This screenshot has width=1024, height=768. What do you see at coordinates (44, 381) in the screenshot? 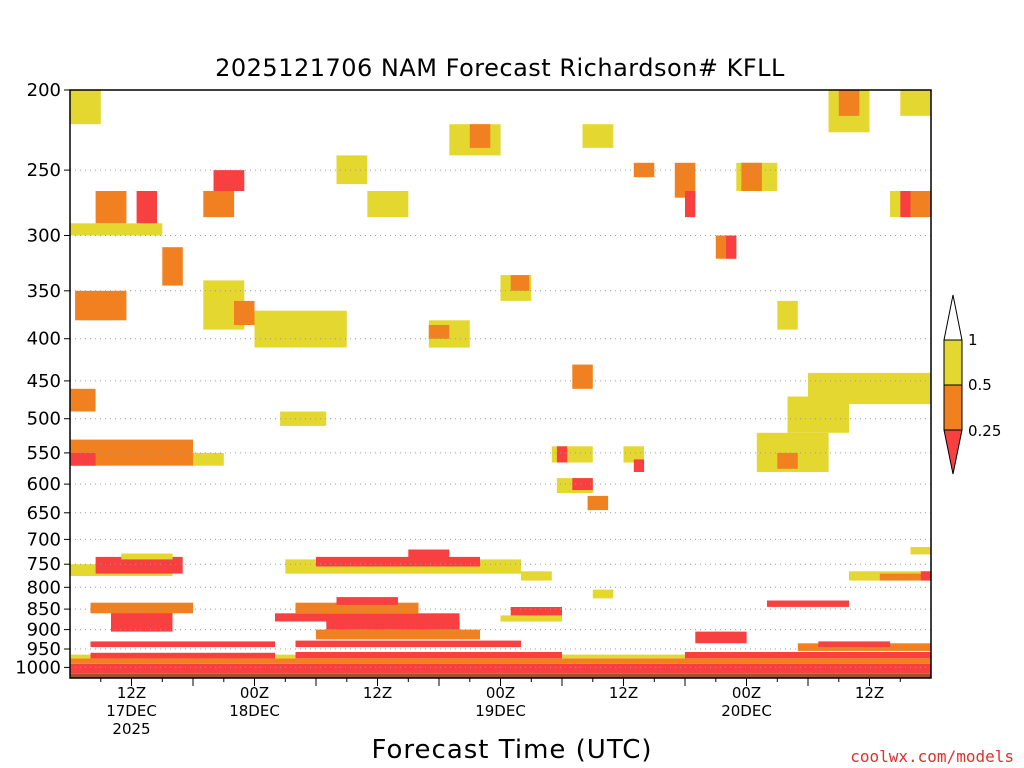
I see `ytick-label-450: 450` at bounding box center [44, 381].